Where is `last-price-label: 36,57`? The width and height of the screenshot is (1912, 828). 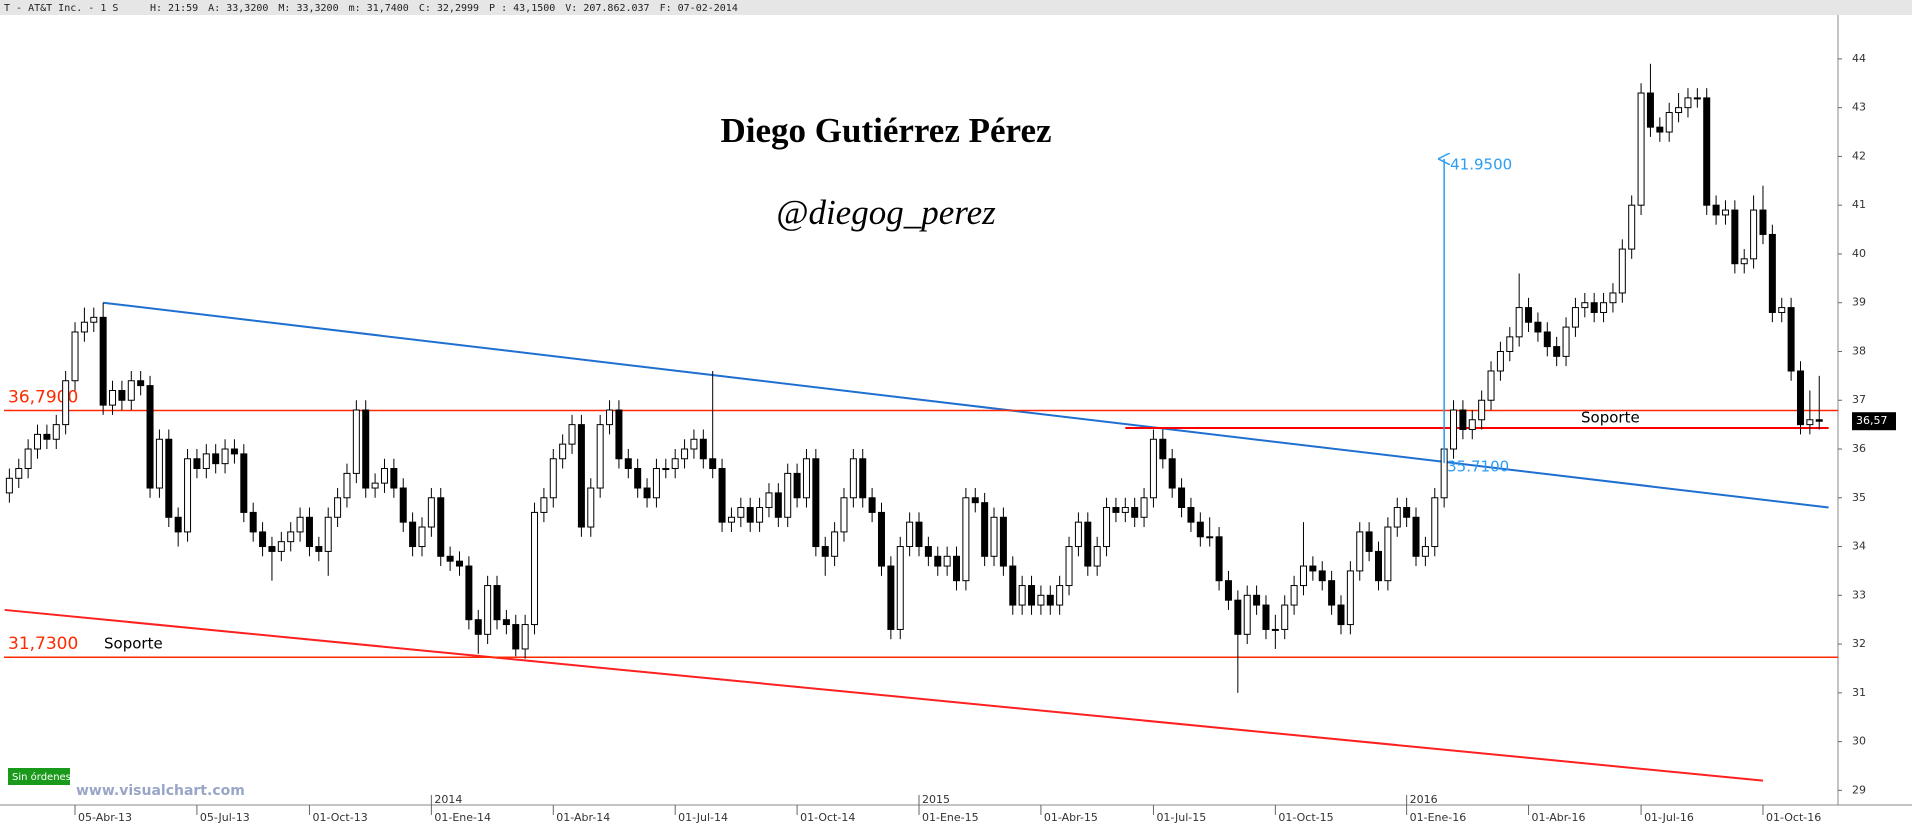
last-price-label: 36,57 is located at coordinates (1872, 420).